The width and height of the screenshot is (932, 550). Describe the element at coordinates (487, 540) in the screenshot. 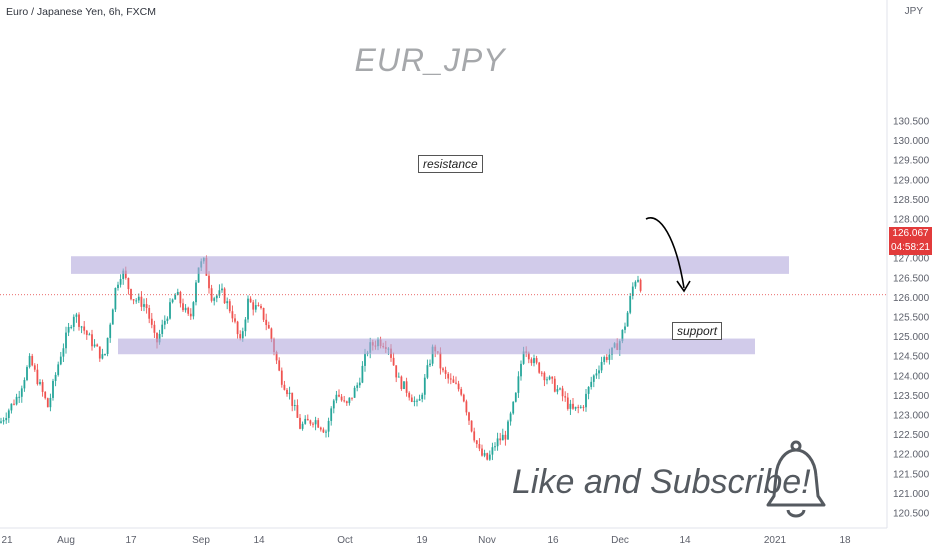

I see `time-tick-label: Nov` at that location.